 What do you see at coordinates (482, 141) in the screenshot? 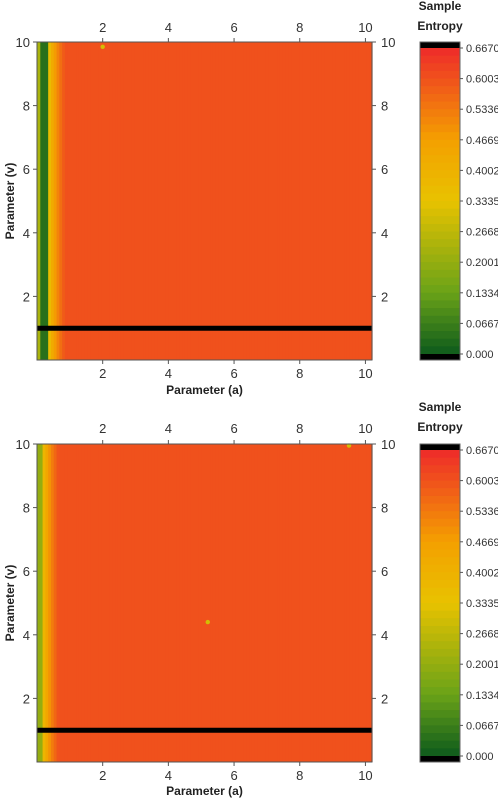
I see `colorbar-tick-label: 0.4669` at bounding box center [482, 141].